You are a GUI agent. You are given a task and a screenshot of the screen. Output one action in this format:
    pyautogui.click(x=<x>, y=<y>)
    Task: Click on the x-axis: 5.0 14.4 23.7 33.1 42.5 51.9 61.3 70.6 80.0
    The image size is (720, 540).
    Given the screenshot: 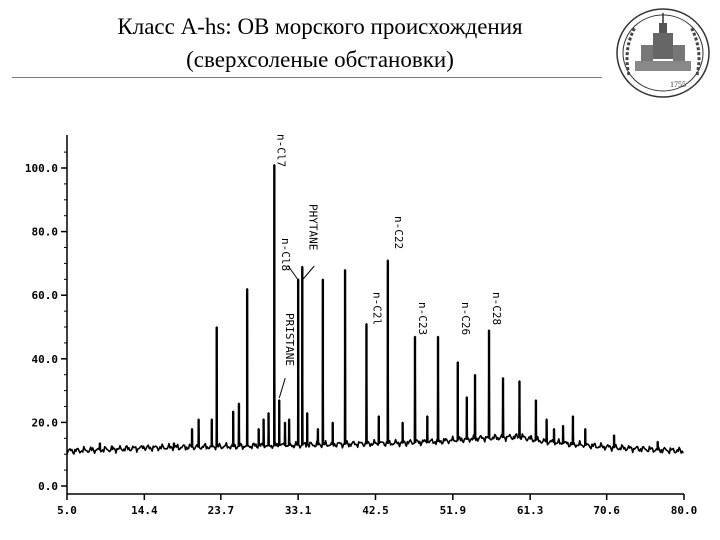 What is the action you would take?
    pyautogui.click(x=377, y=505)
    